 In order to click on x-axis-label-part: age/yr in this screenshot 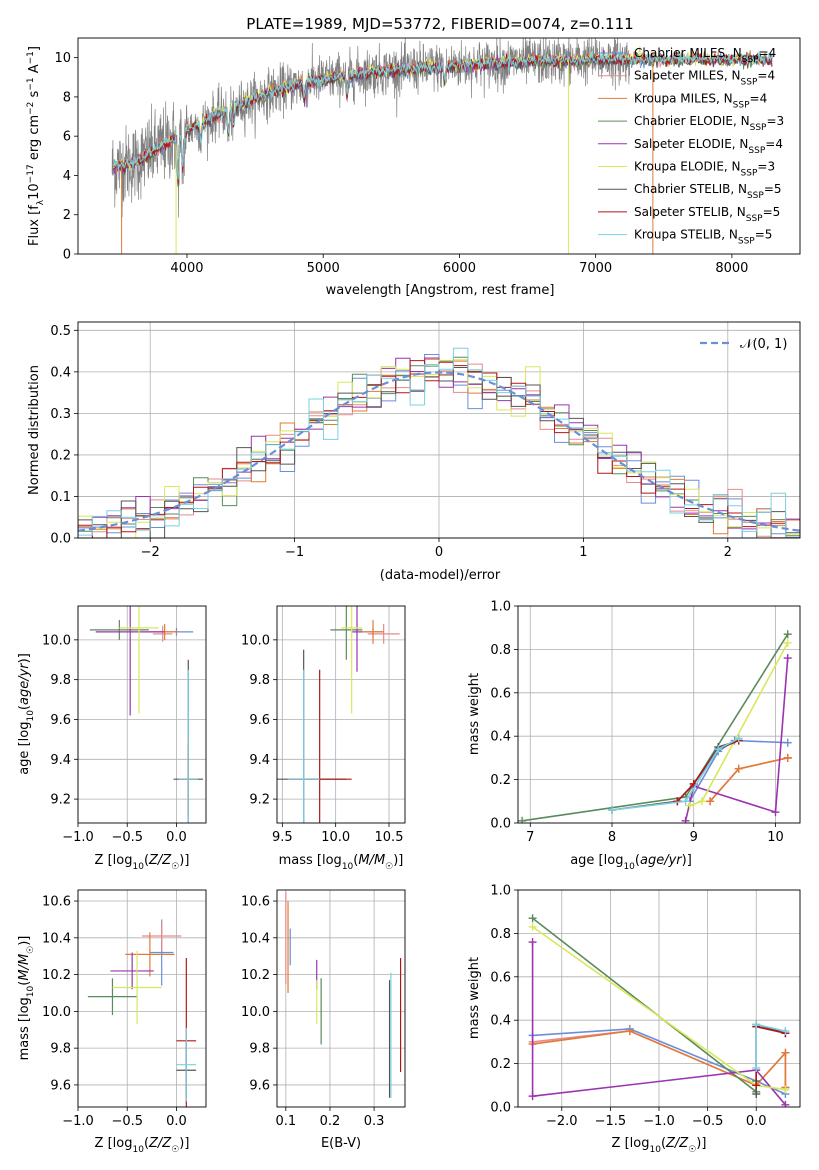, I will do `click(661, 860)`.